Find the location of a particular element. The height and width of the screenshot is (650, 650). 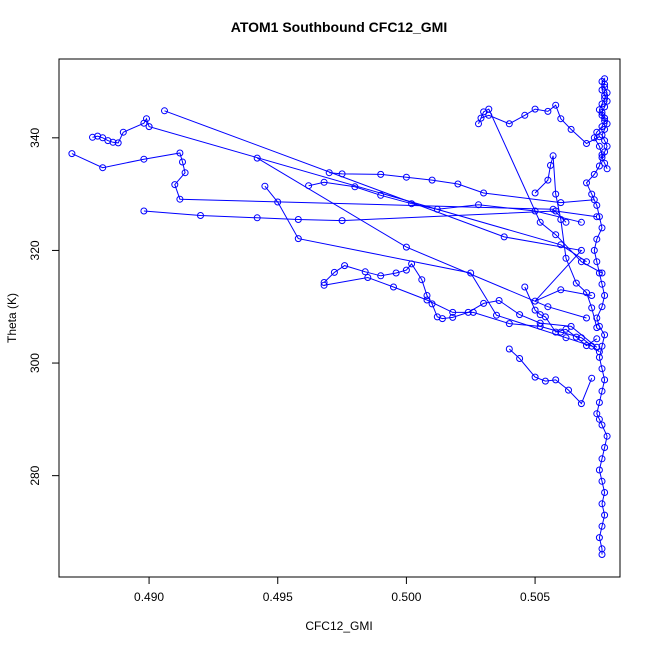

x-axis-label: CFC12_GMI is located at coordinates (338, 626).